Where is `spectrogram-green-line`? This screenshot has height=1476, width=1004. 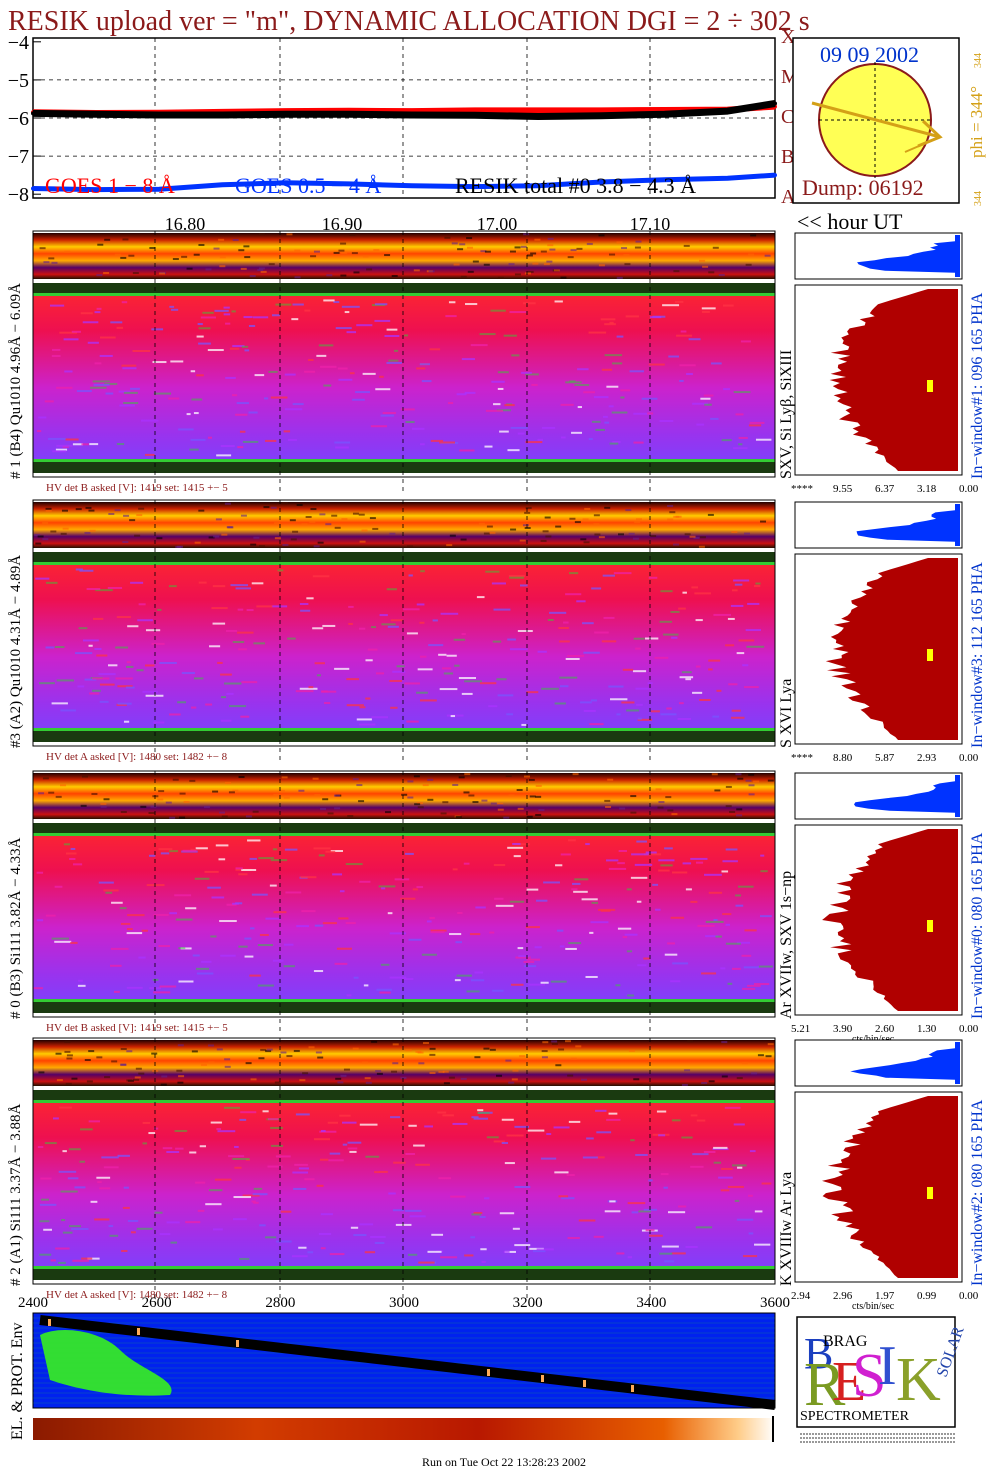
spectrogram-green-line is located at coordinates (404, 834).